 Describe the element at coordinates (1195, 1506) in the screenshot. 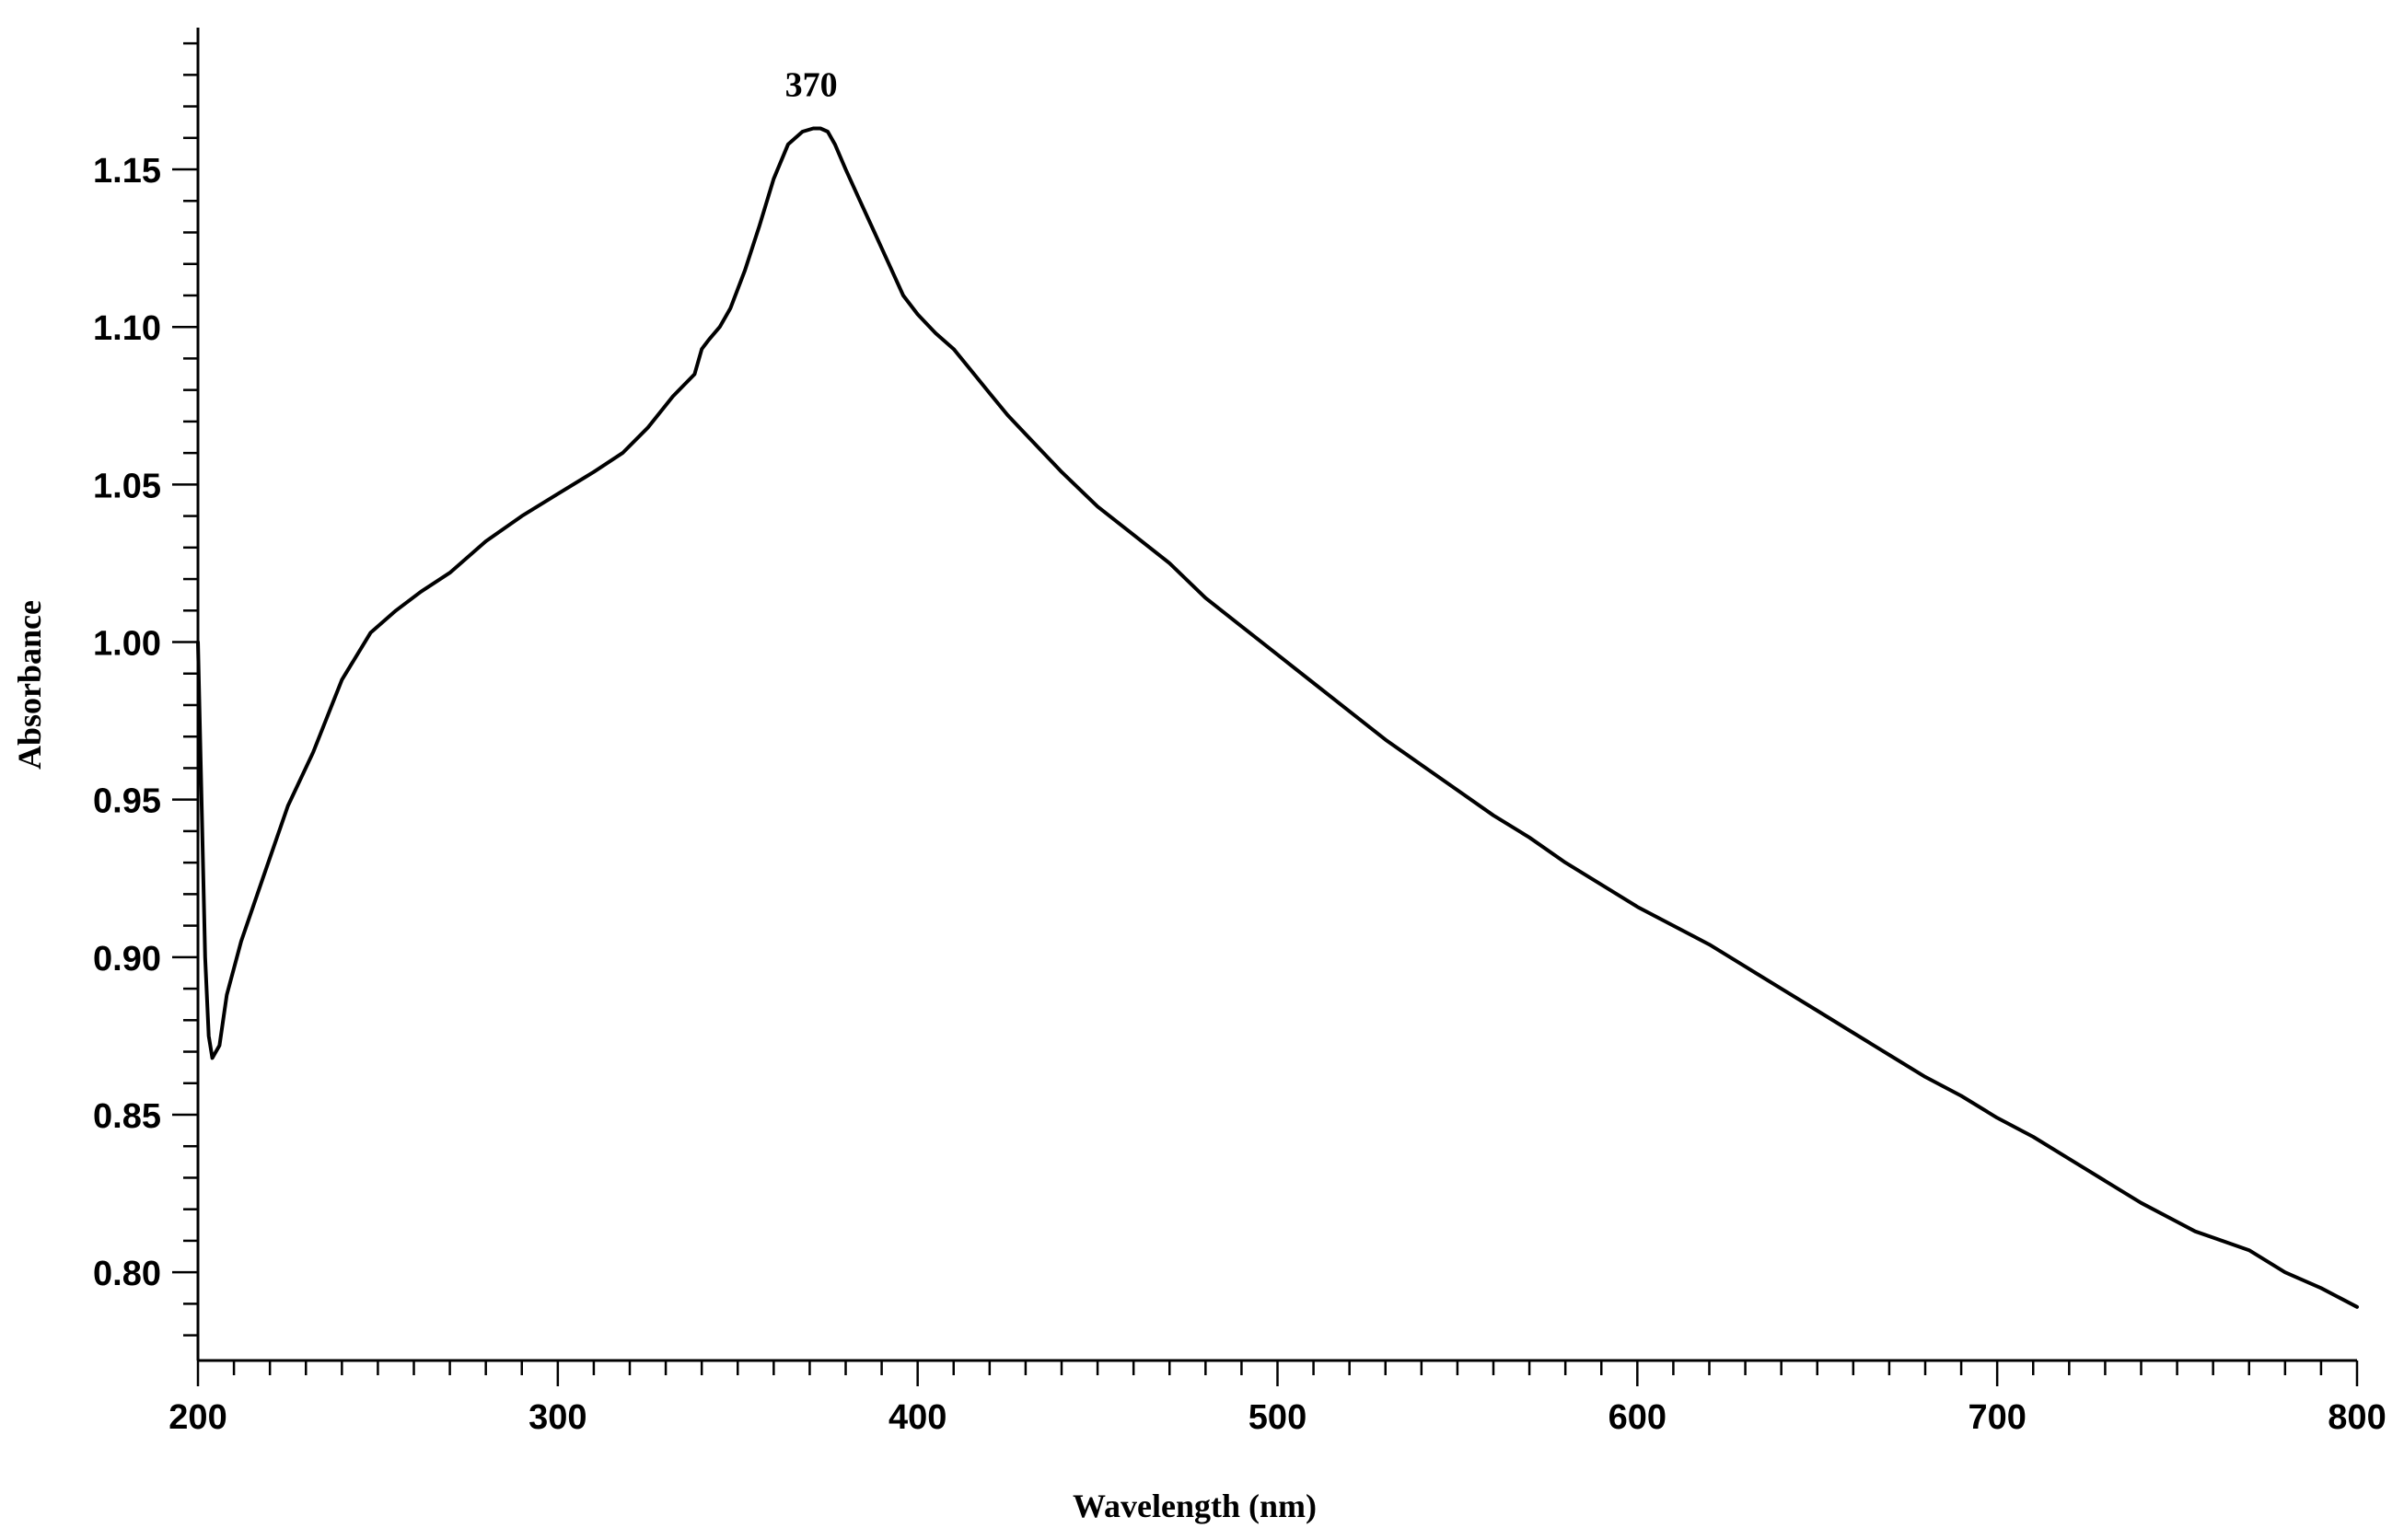

I see `x-axis-title: Wavelength (nm)` at that location.